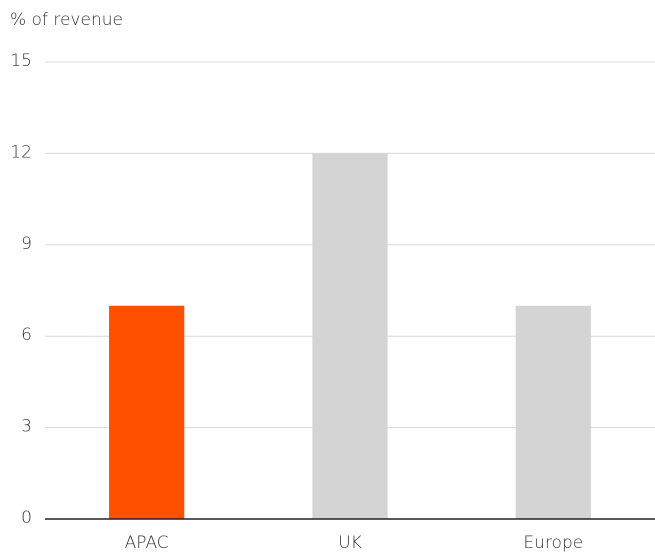 Image resolution: width=655 pixels, height=553 pixels. Describe the element at coordinates (21, 152) in the screenshot. I see `y-tick-label: 12` at that location.